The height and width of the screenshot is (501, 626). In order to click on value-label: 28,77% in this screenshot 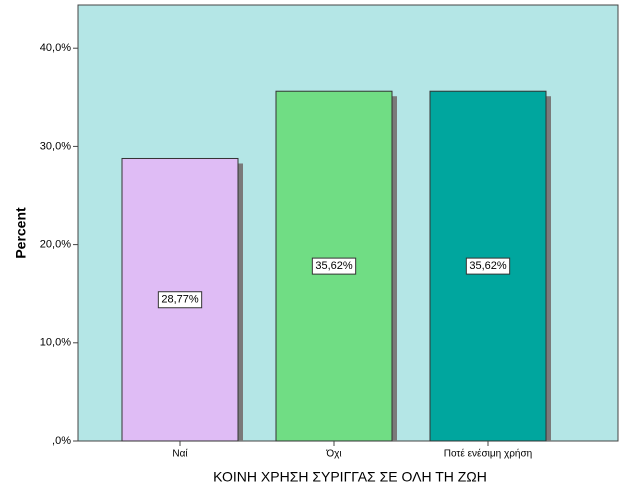, I will do `click(180, 300)`.